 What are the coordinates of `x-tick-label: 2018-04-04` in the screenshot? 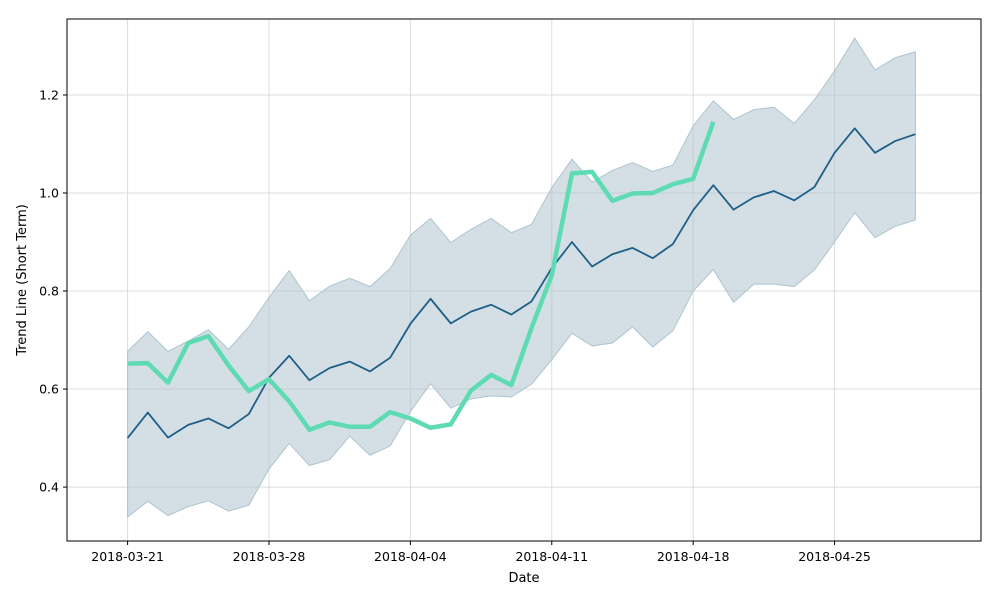 It's located at (410, 556).